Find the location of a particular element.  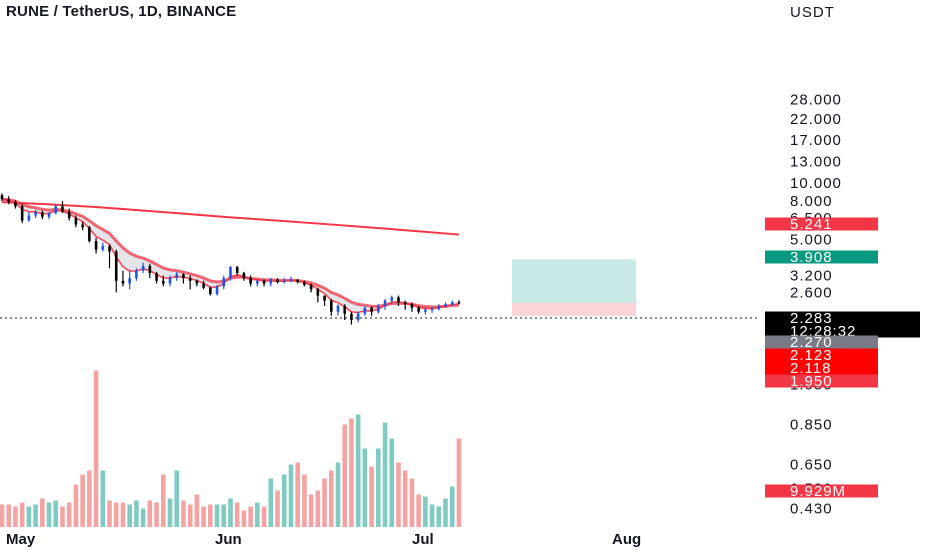

volume-tick-label: 0.430 is located at coordinates (811, 509).